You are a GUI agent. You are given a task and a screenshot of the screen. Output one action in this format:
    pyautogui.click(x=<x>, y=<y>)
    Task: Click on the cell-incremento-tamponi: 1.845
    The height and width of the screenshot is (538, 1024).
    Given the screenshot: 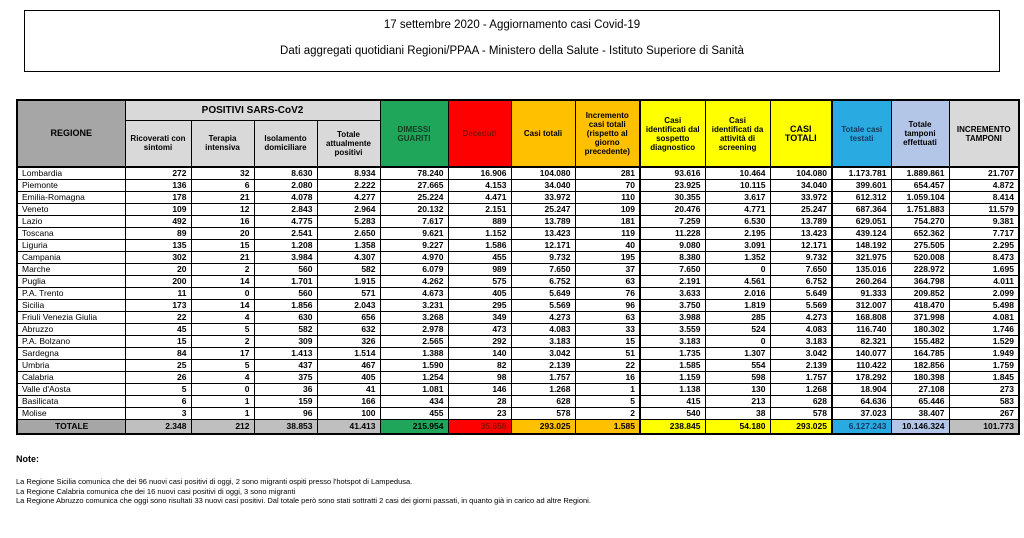 What is the action you would take?
    pyautogui.click(x=984, y=377)
    